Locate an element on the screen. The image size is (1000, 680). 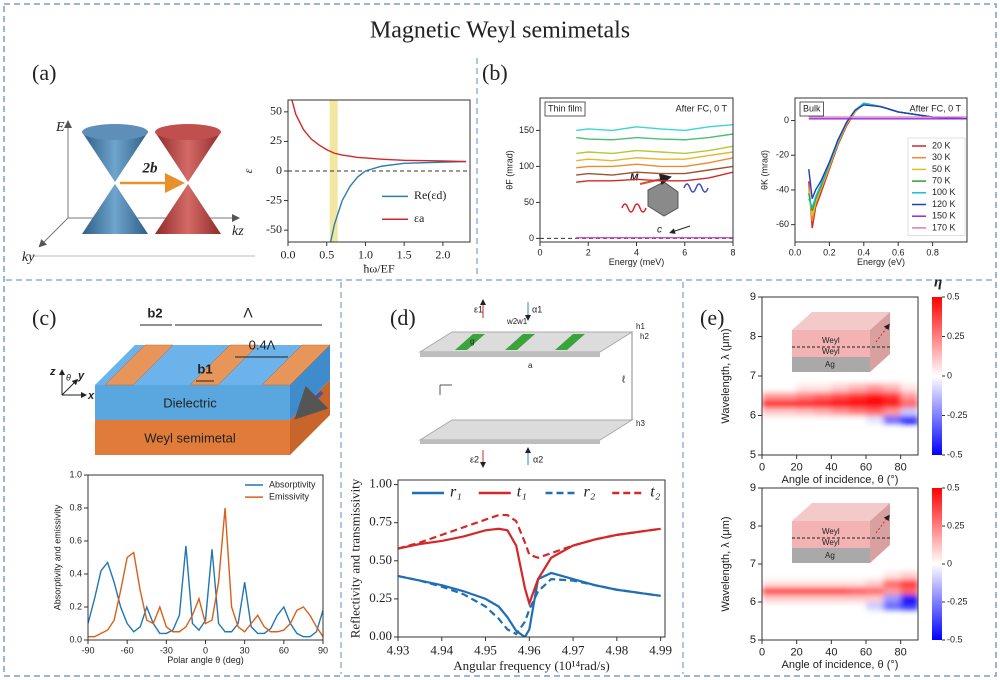
y-tick-label: 5 is located at coordinates (753, 640).